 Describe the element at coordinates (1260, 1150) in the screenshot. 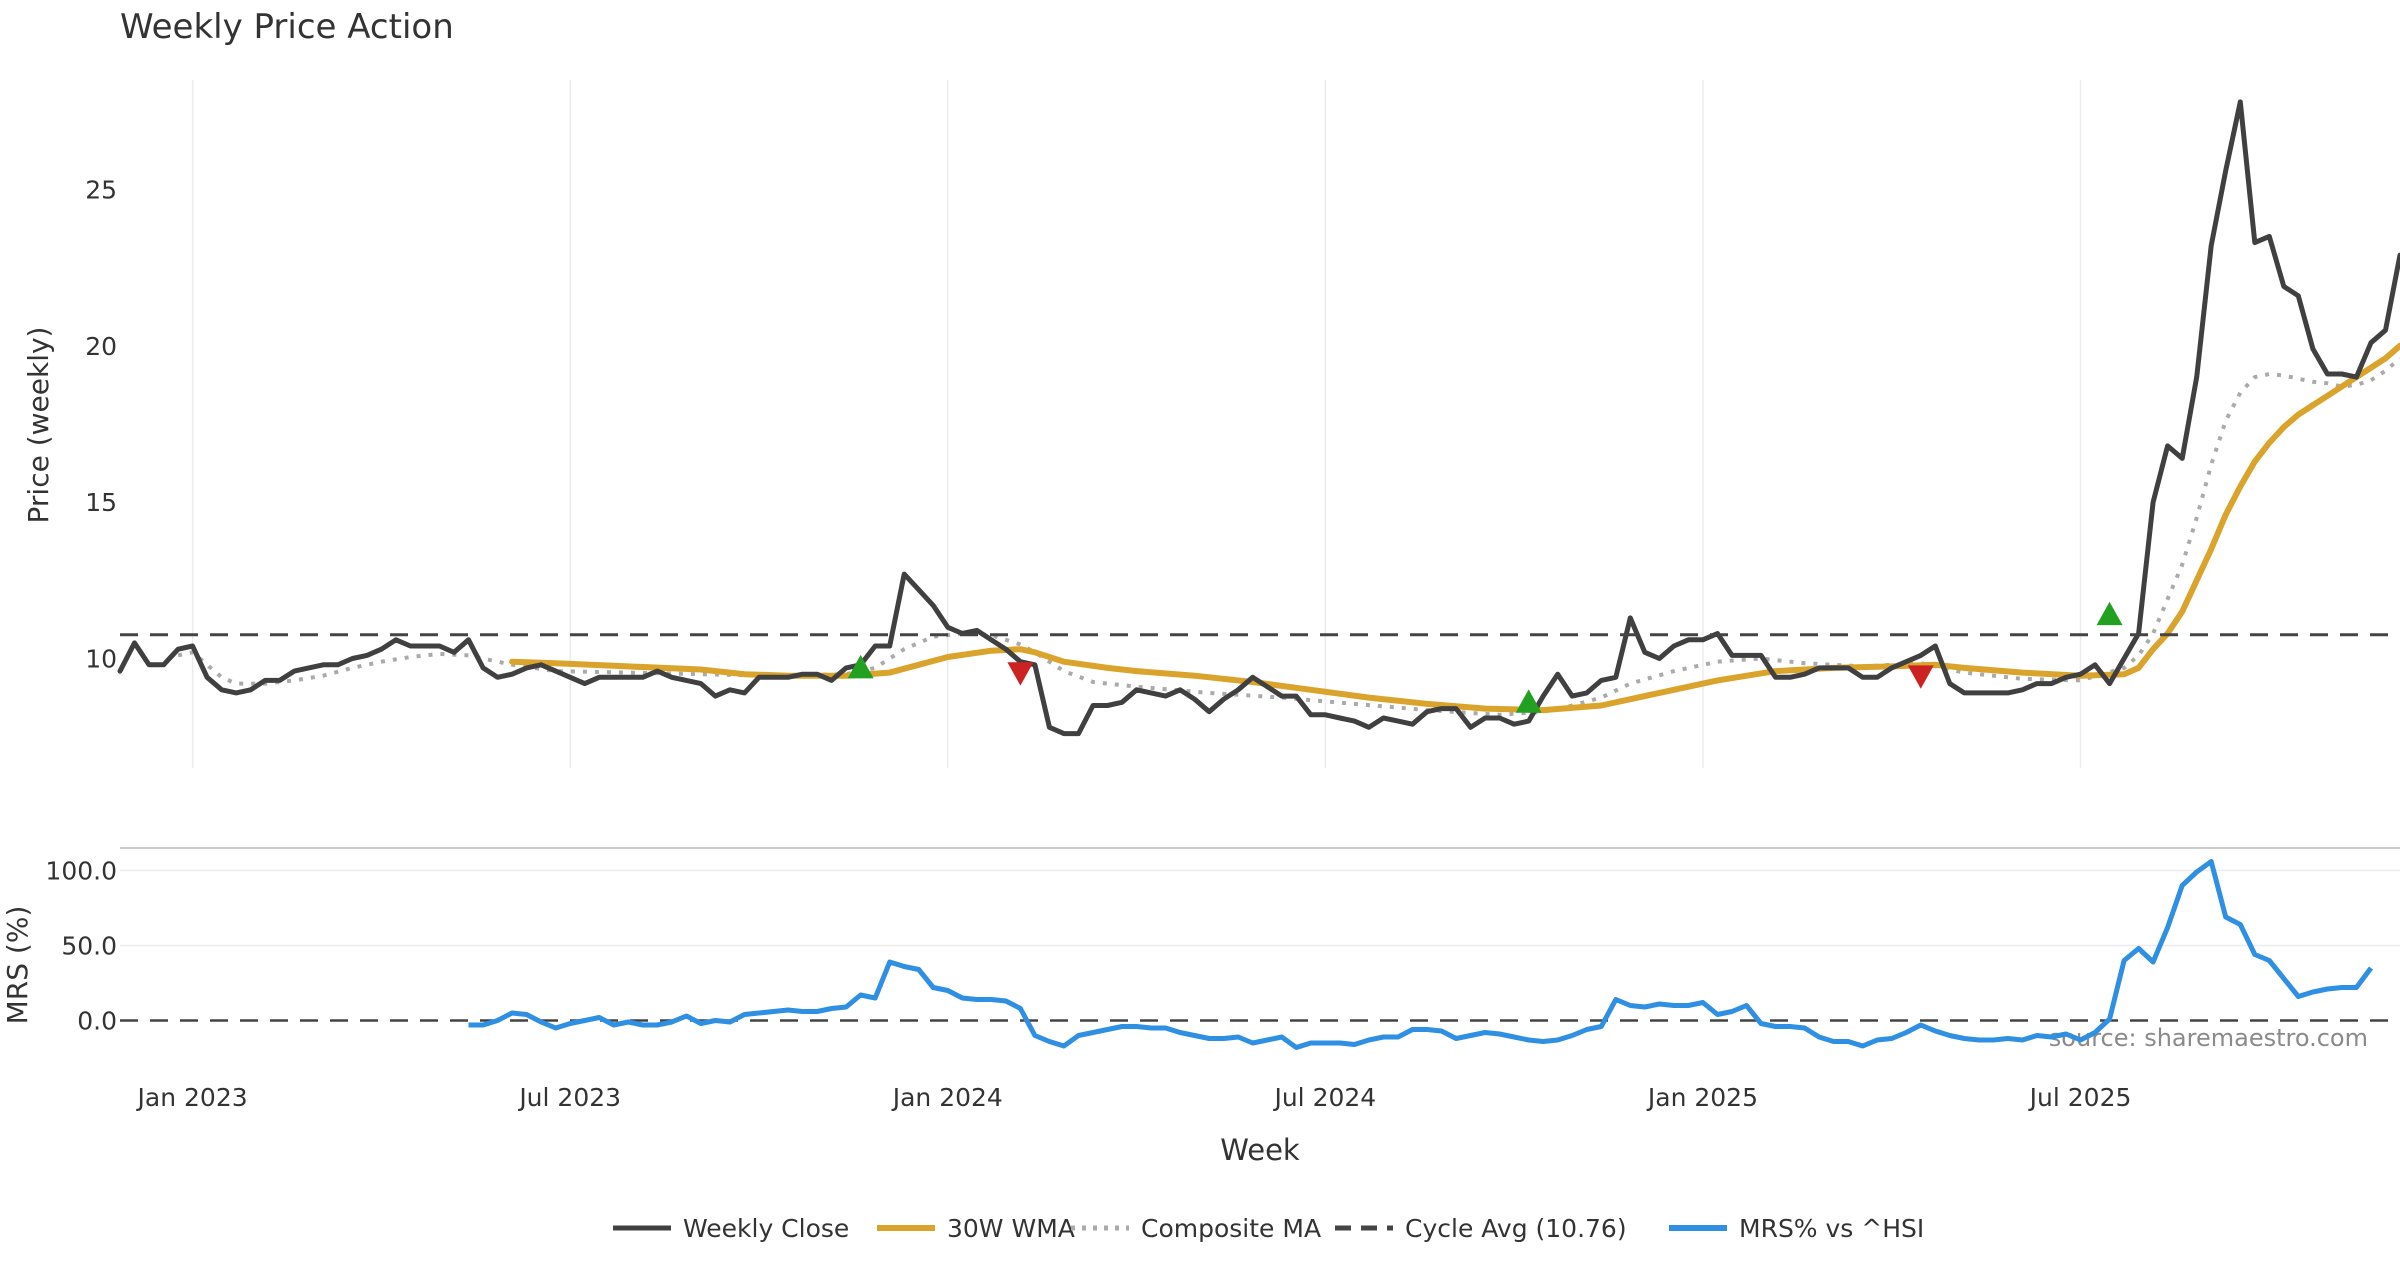

I see `x-axis-label: Week` at that location.